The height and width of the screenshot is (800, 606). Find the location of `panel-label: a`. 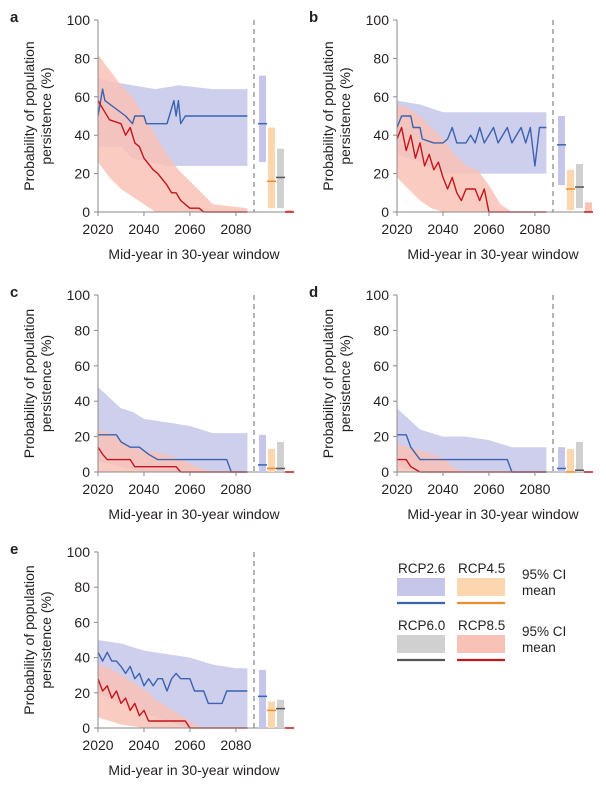

panel-label: a is located at coordinates (14, 17).